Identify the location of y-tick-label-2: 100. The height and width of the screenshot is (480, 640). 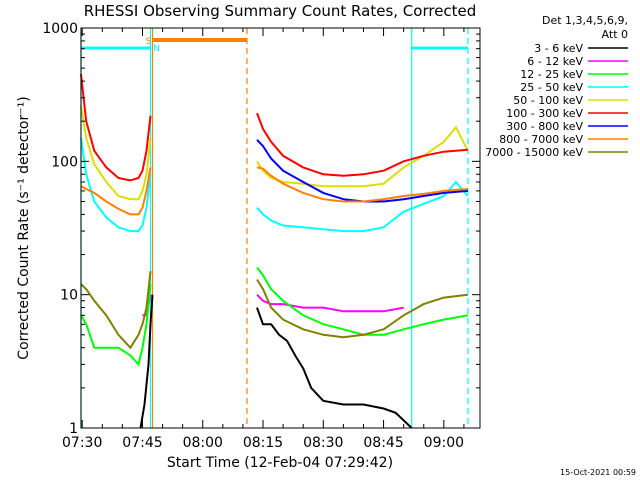
(64, 162).